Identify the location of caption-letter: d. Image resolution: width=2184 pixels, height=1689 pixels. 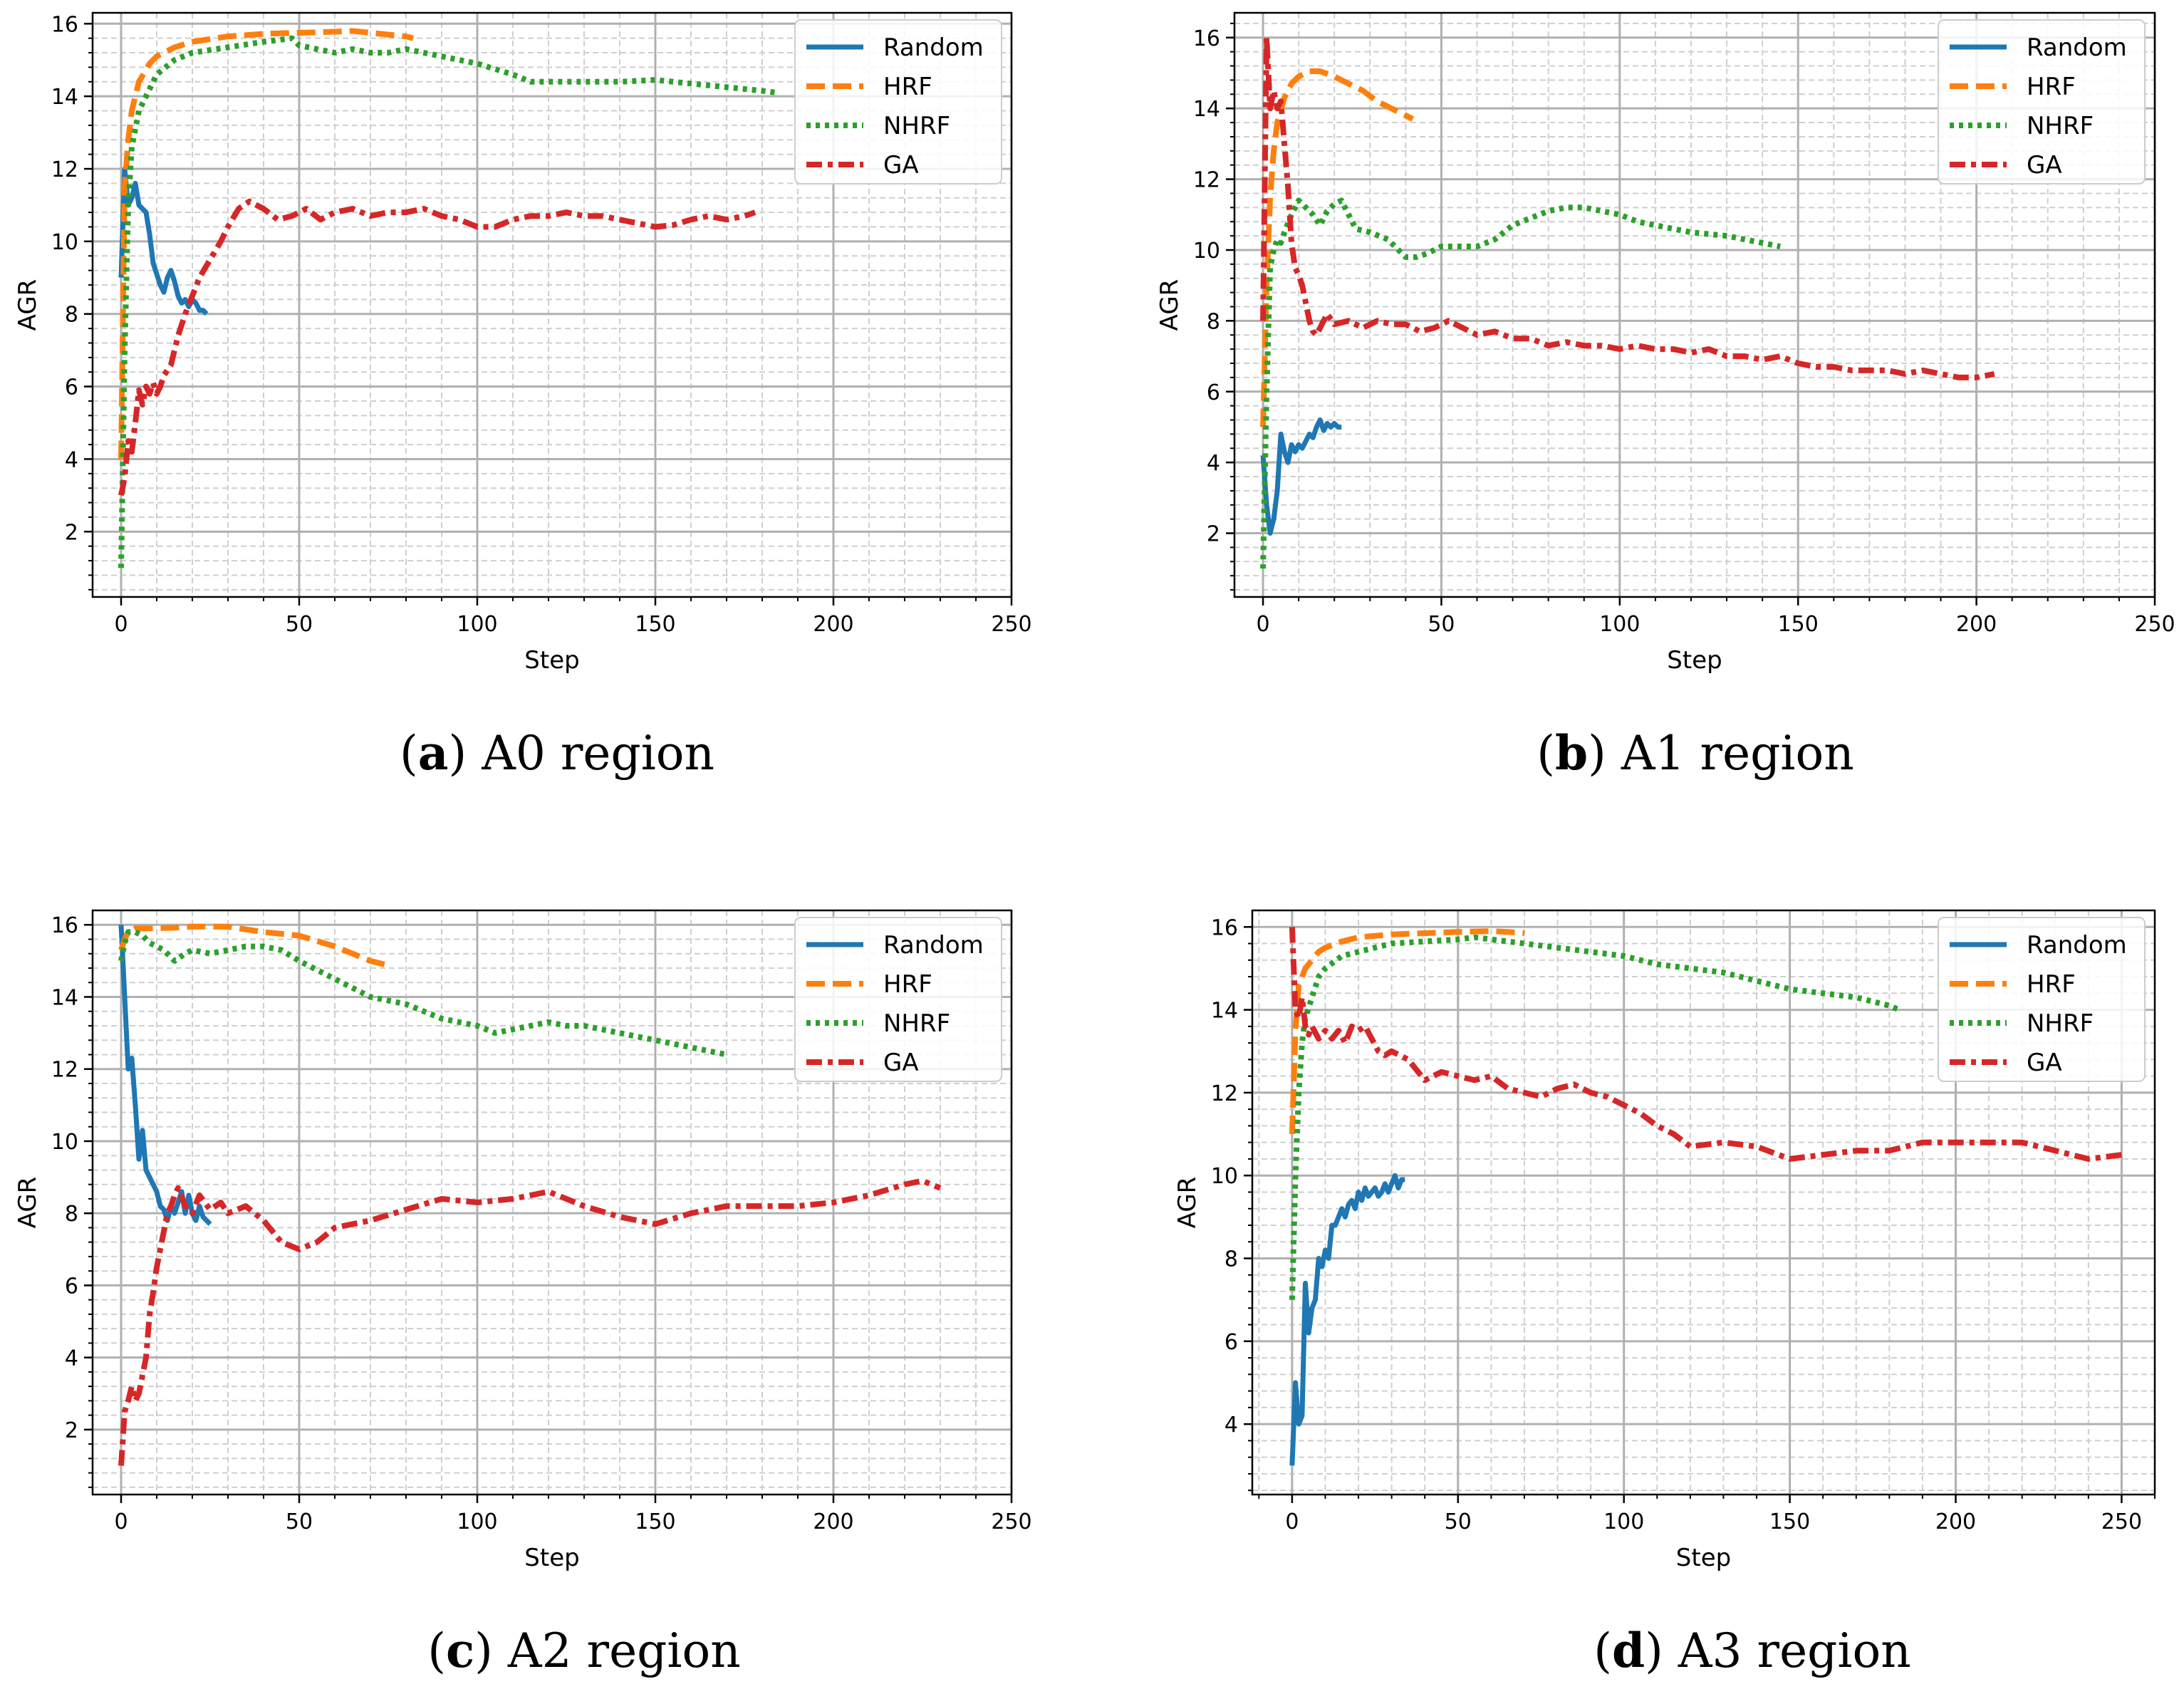
(1628, 1650).